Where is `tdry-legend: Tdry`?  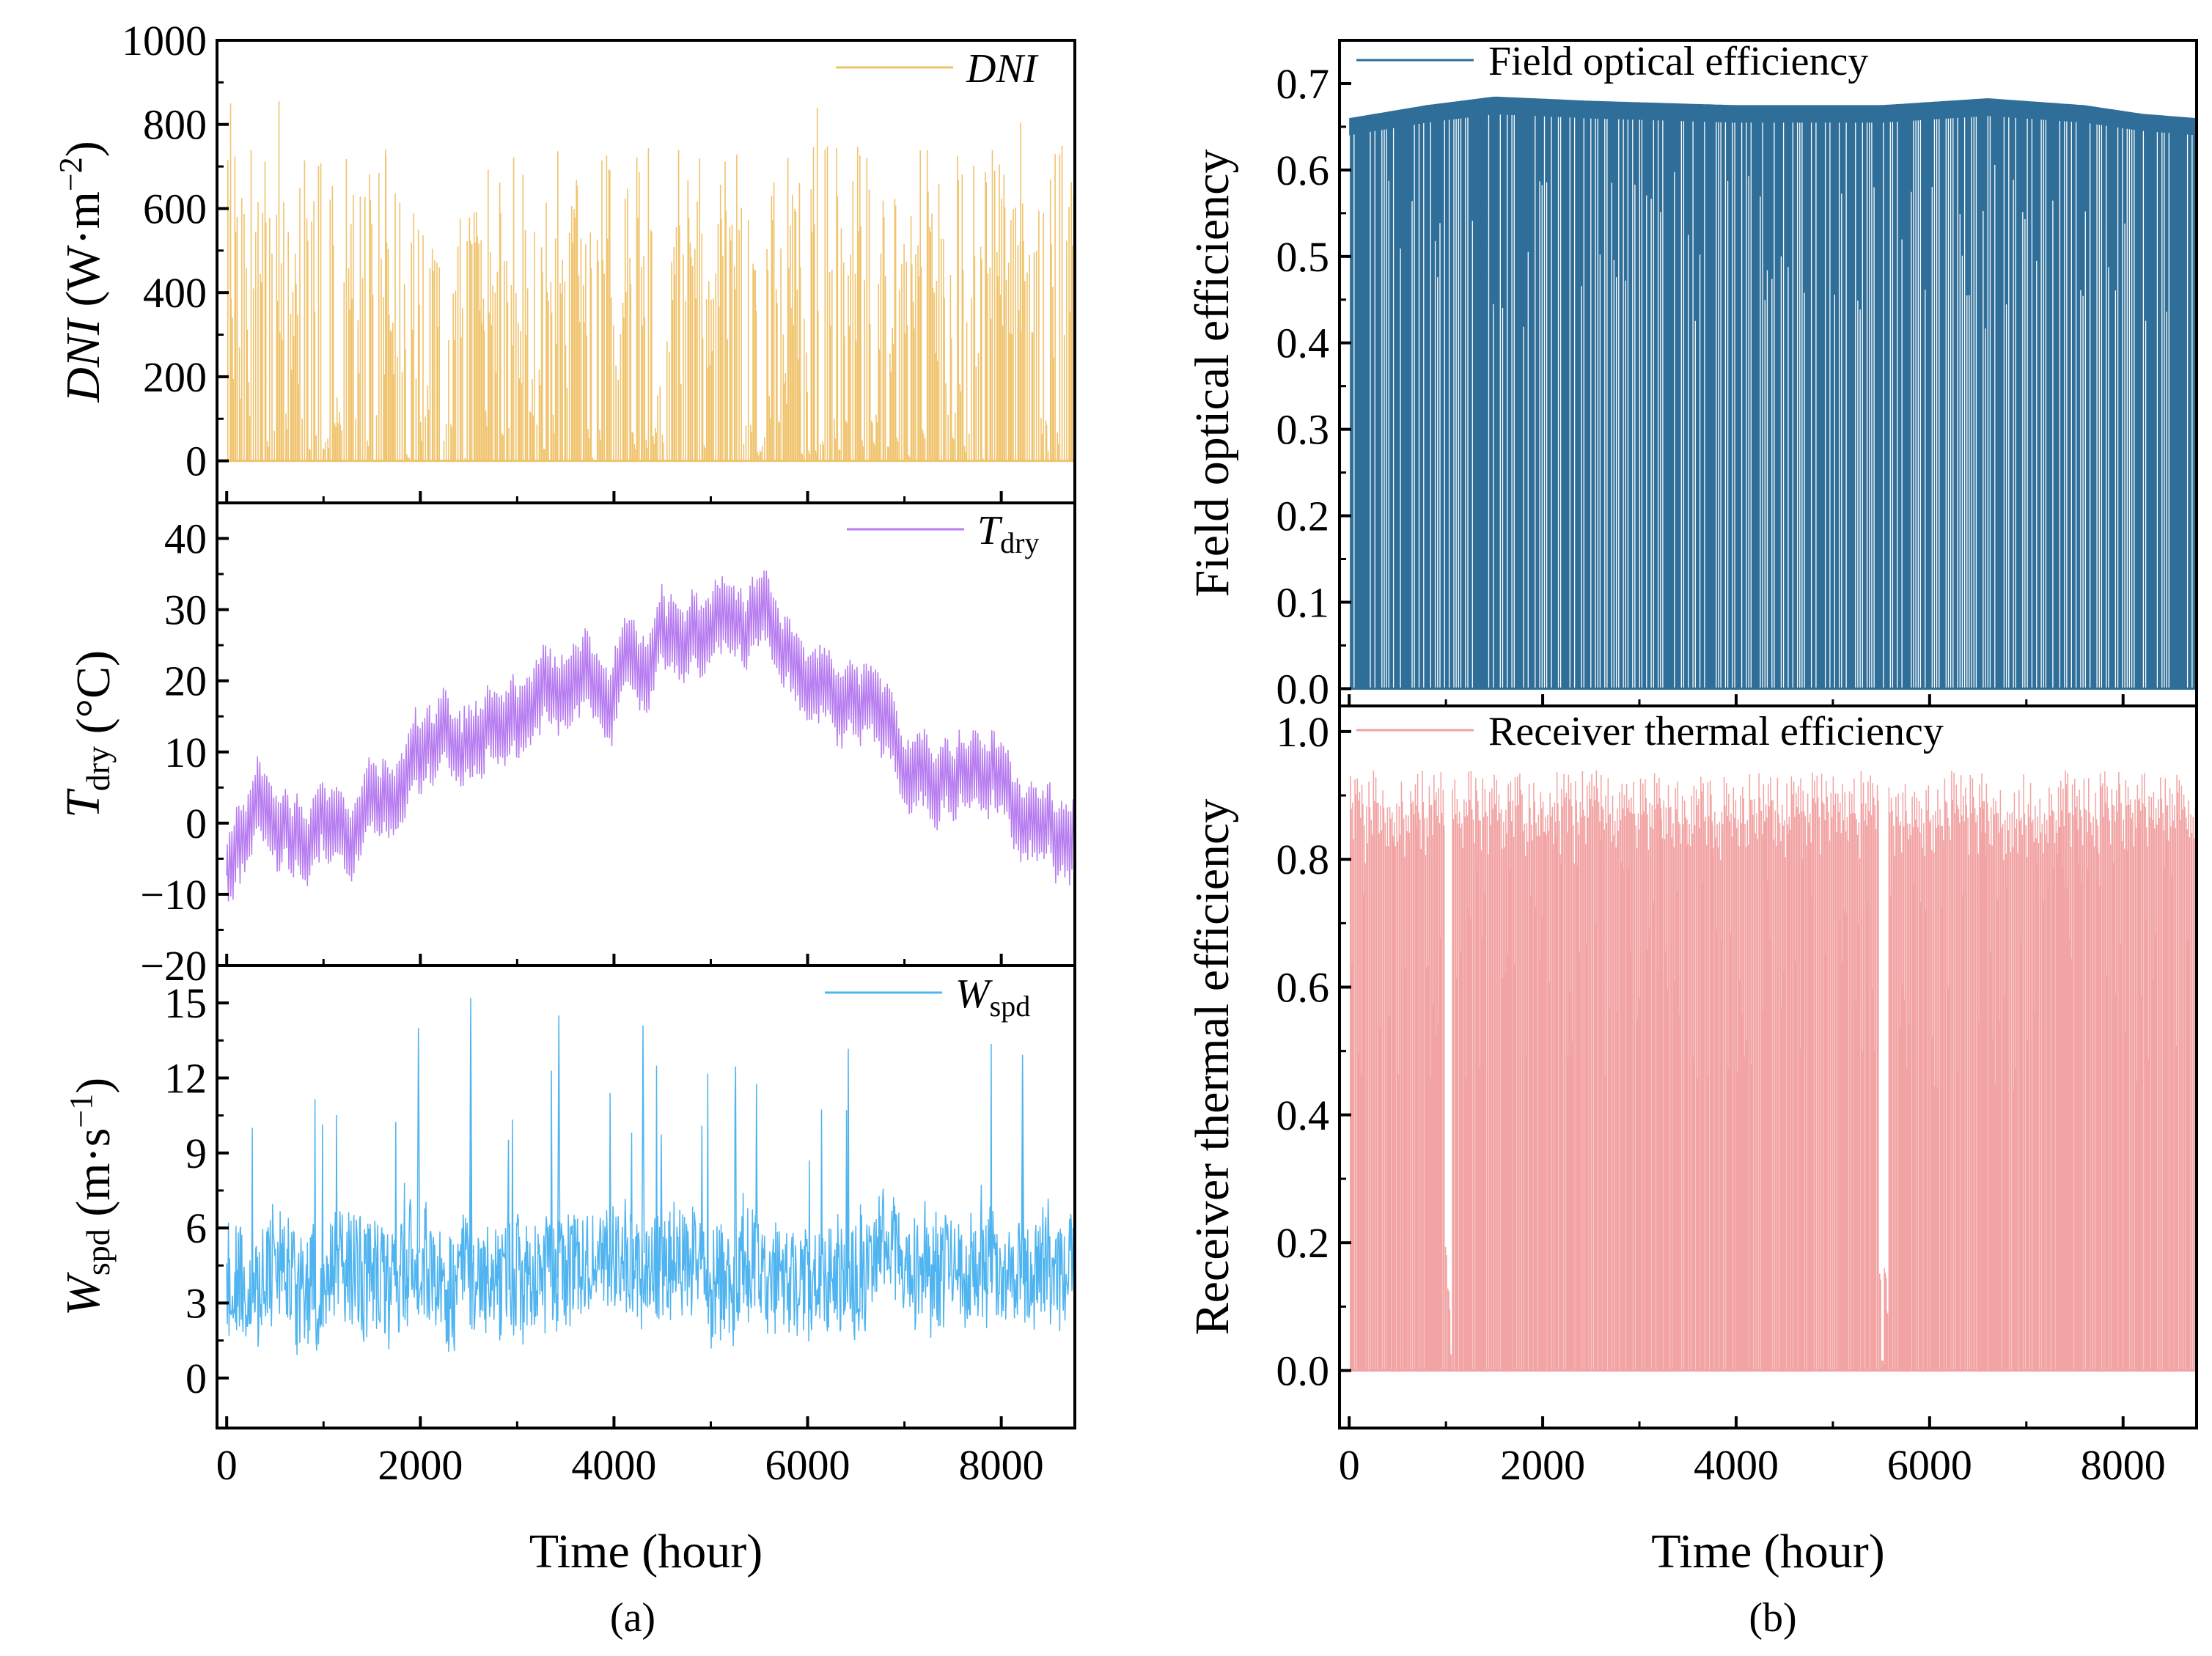 tdry-legend: Tdry is located at coordinates (943, 533).